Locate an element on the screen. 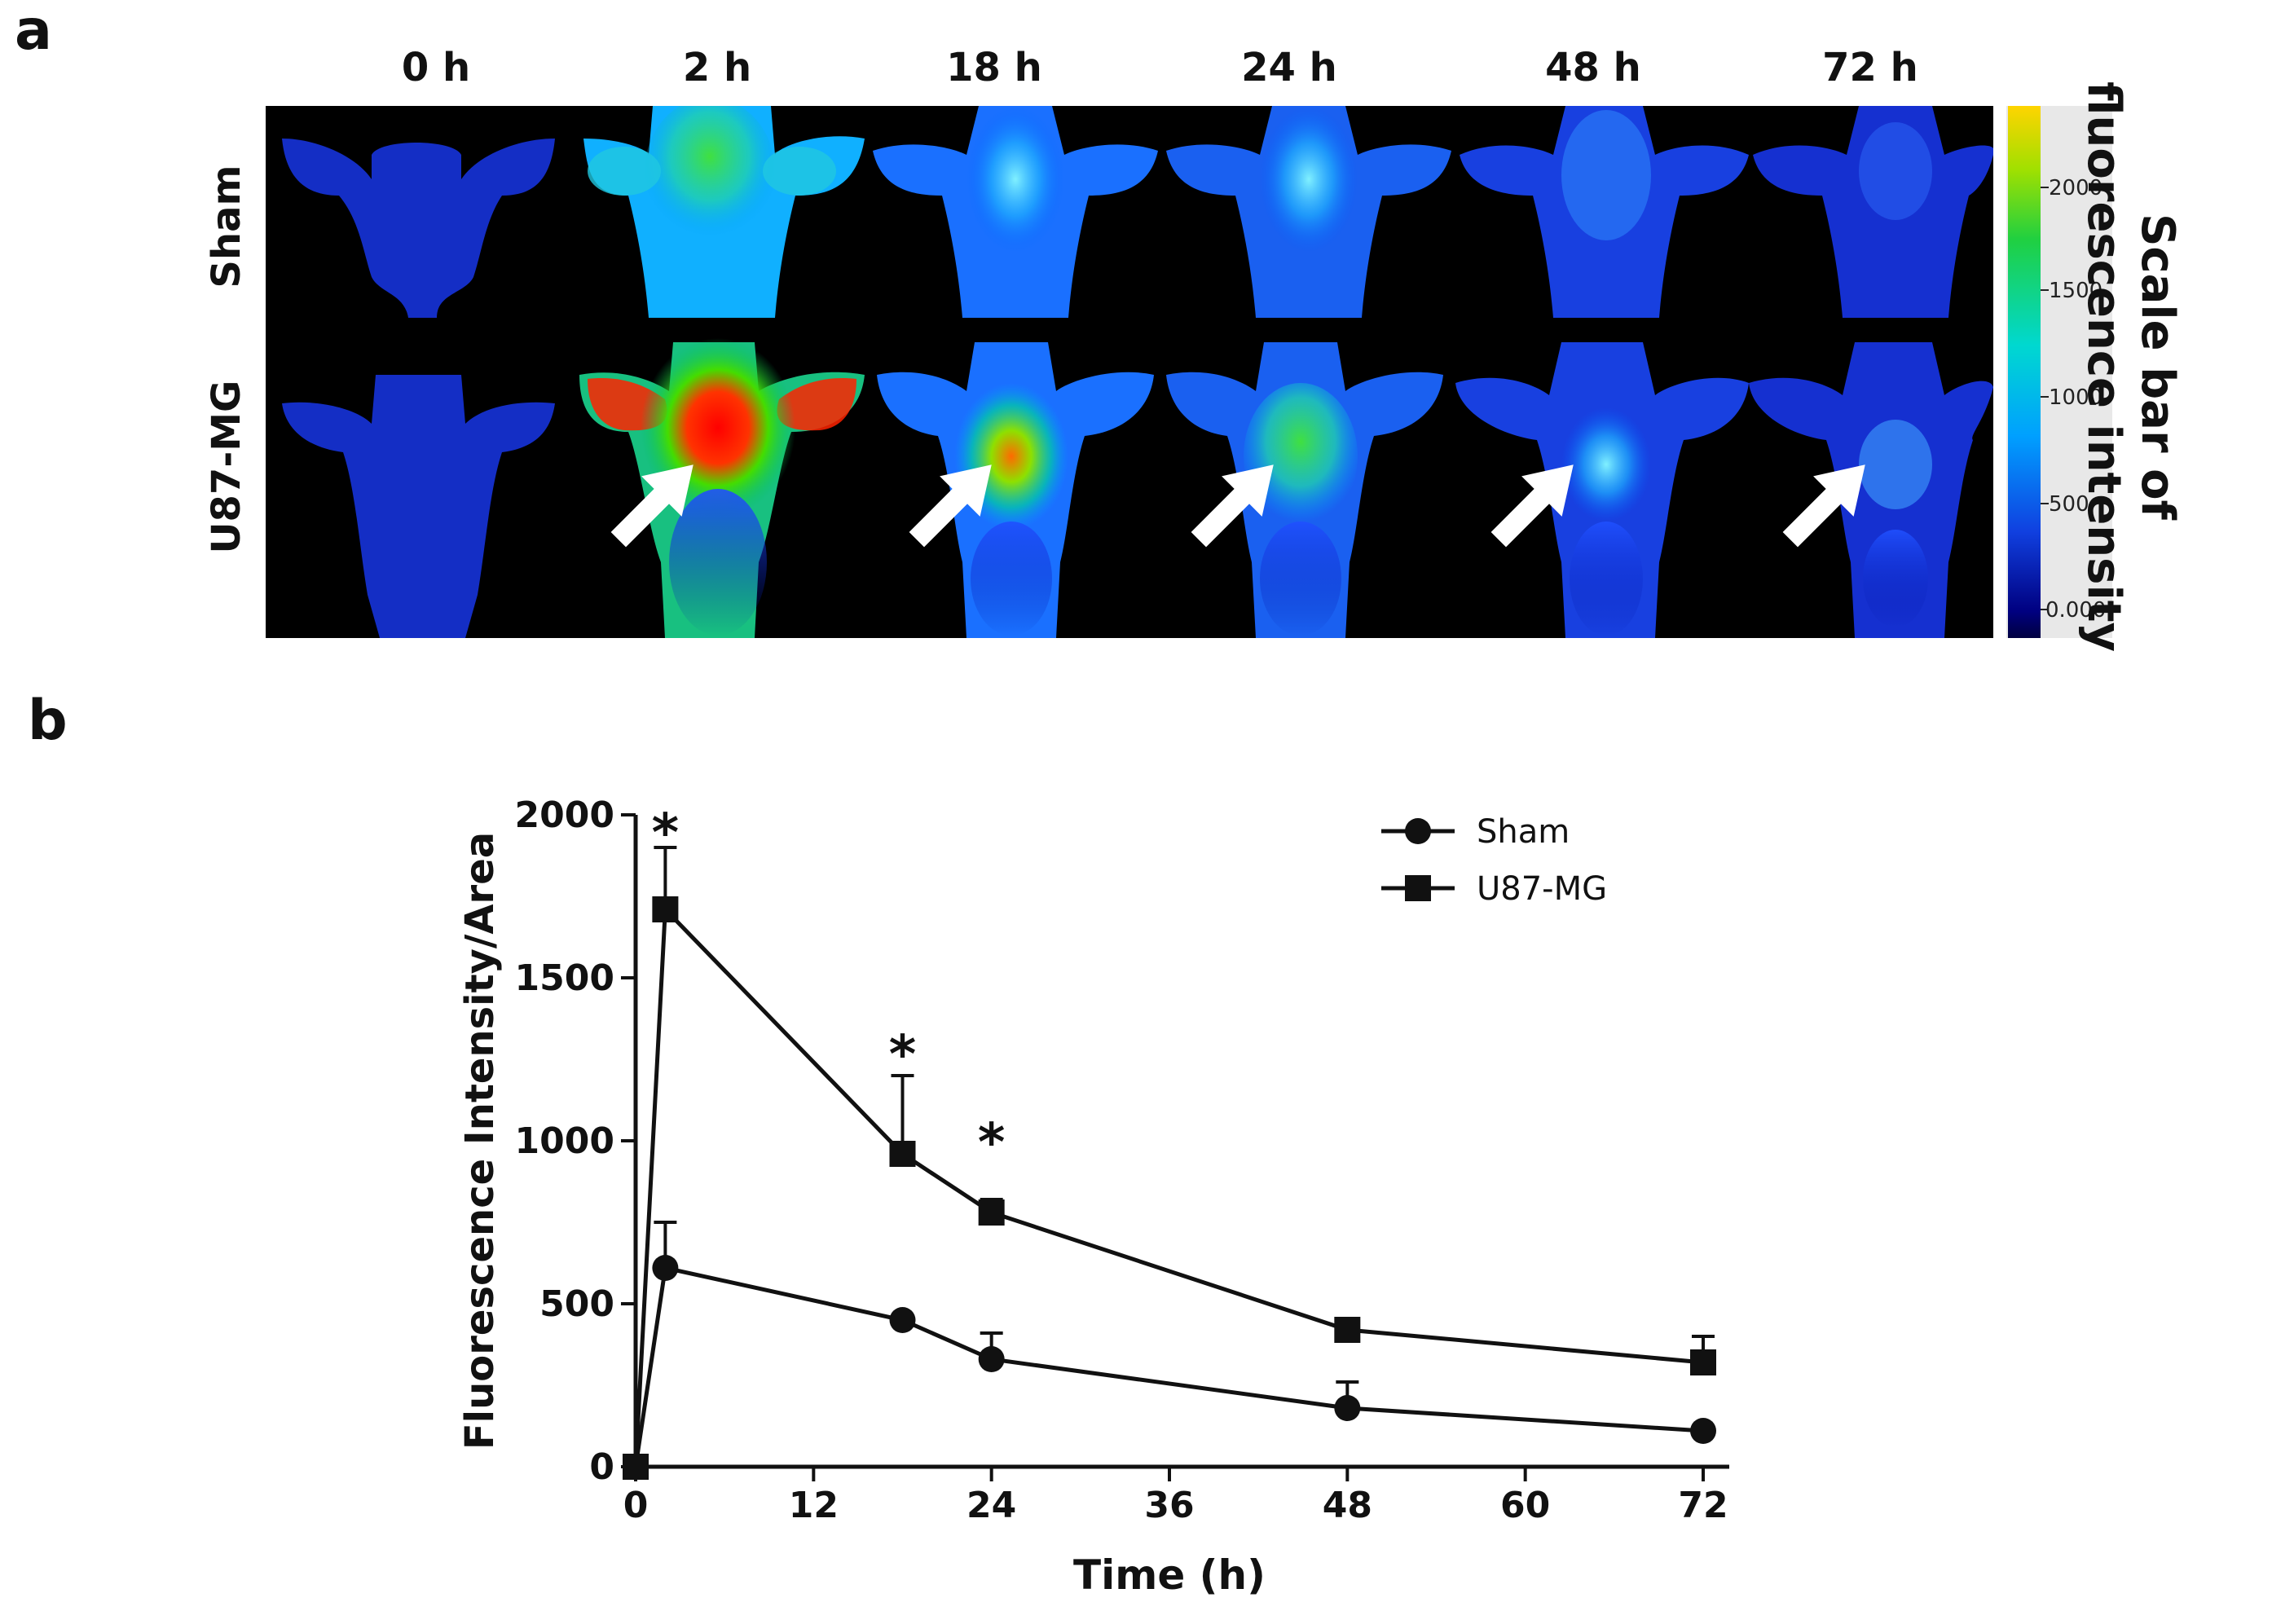 The image size is (2294, 1624). x-tick-label: 12 is located at coordinates (814, 1505).